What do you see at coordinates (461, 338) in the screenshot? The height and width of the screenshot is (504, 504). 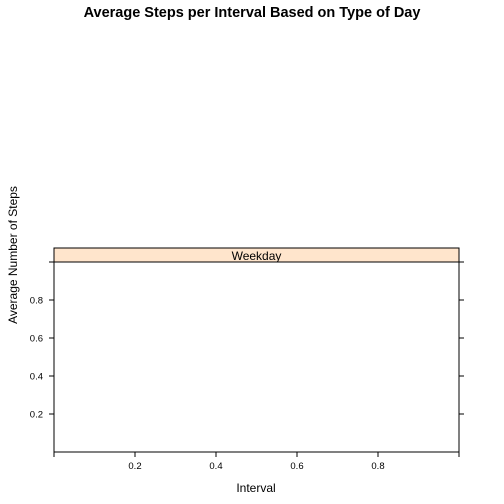 I see `y-axis-ticks-right` at bounding box center [461, 338].